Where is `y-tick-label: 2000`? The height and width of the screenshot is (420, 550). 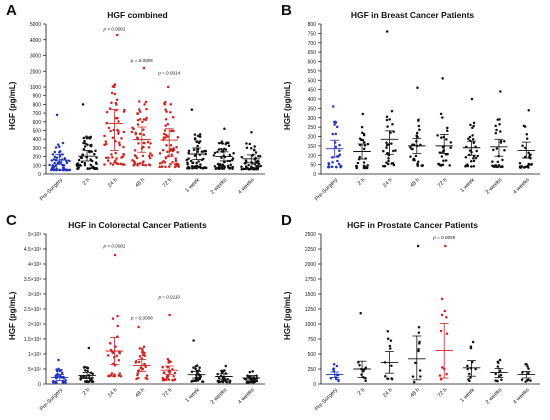 y-tick-label: 2000 is located at coordinates (310, 265).